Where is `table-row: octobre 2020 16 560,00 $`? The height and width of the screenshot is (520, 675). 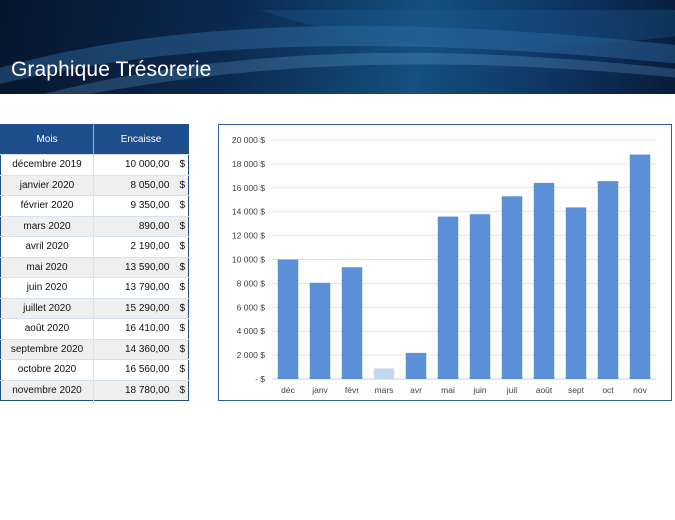 table-row: octobre 2020 16 560,00 $ is located at coordinates (94, 369).